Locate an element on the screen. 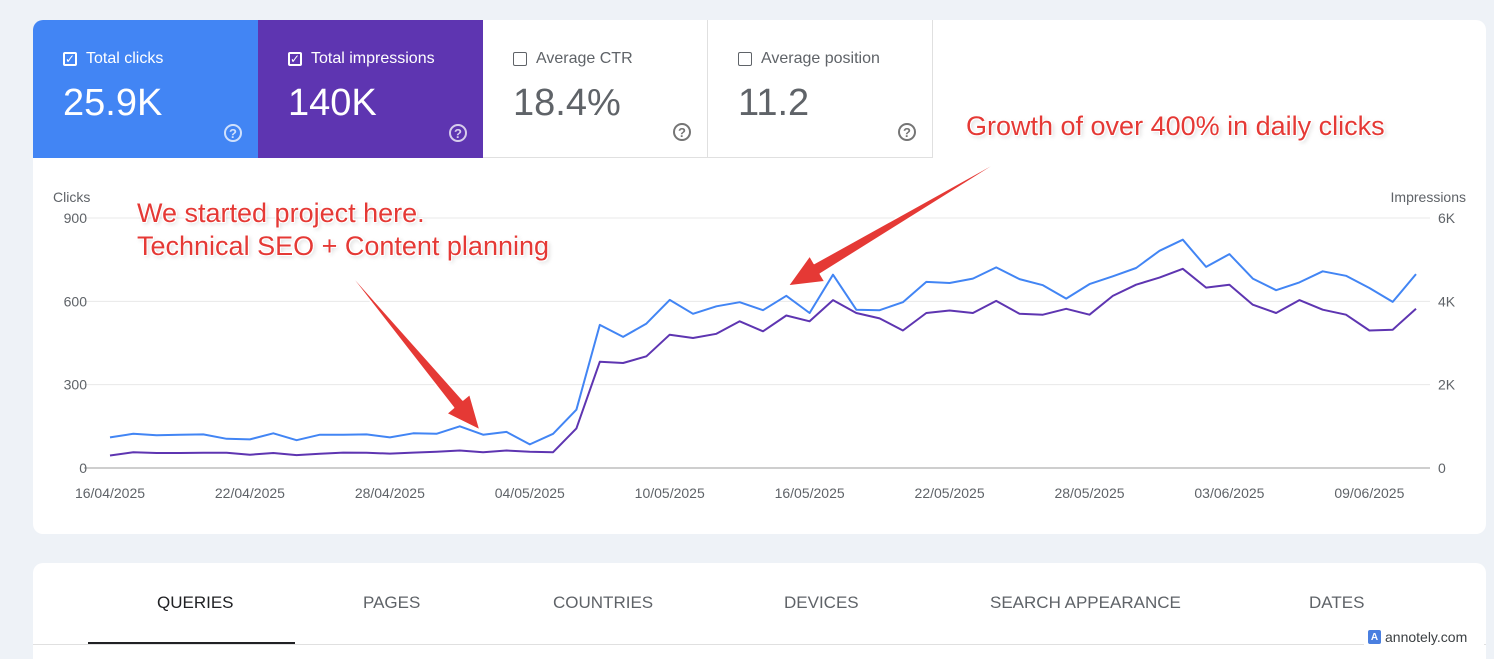  right-axis-label: Impressions is located at coordinates (1428, 197).